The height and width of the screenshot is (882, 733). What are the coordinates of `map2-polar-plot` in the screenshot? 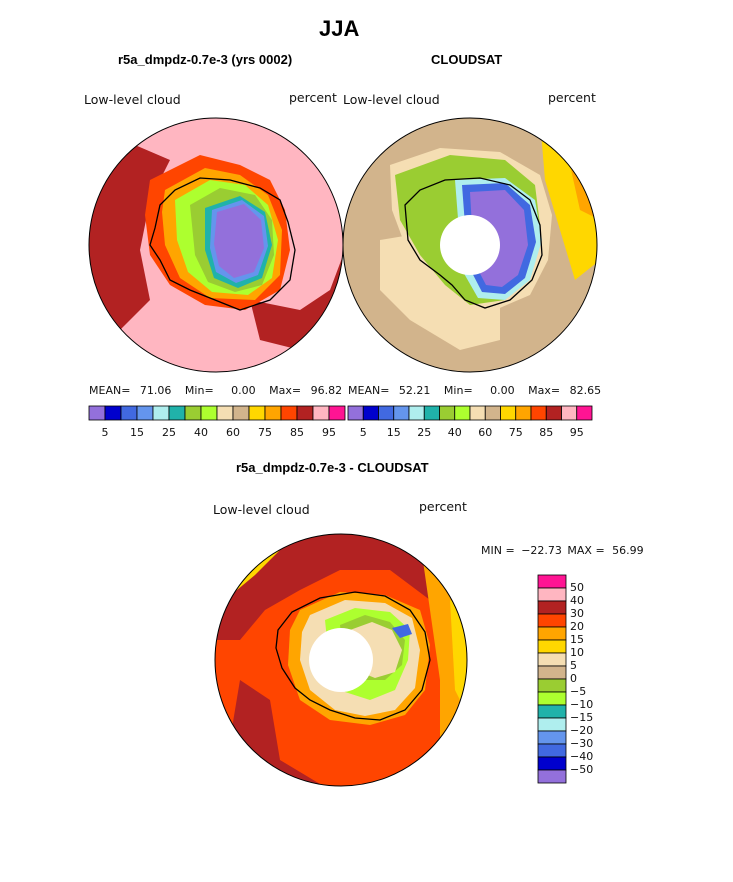 It's located at (470, 245).